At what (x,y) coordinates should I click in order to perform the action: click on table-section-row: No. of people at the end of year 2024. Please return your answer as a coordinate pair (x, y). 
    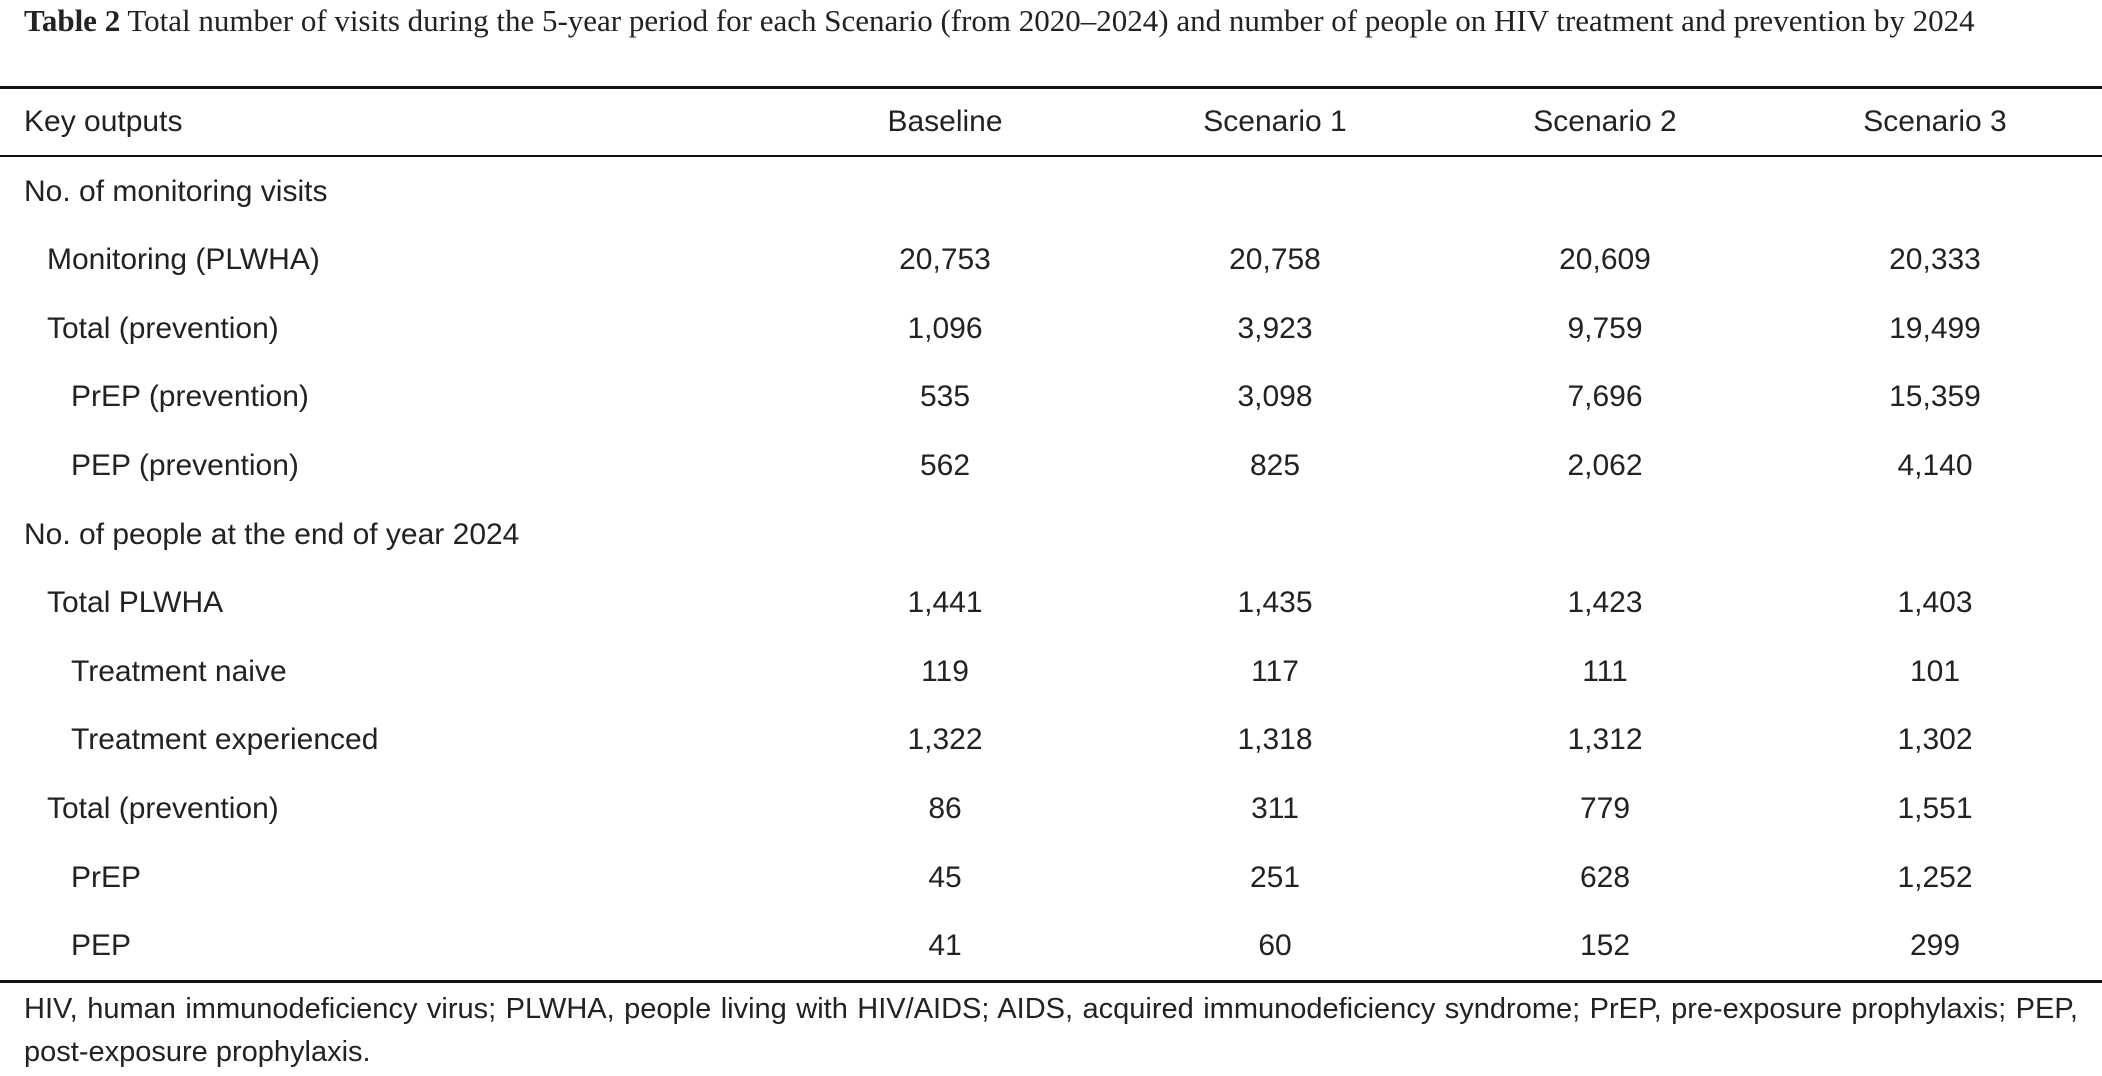
    Looking at the image, I should click on (1051, 534).